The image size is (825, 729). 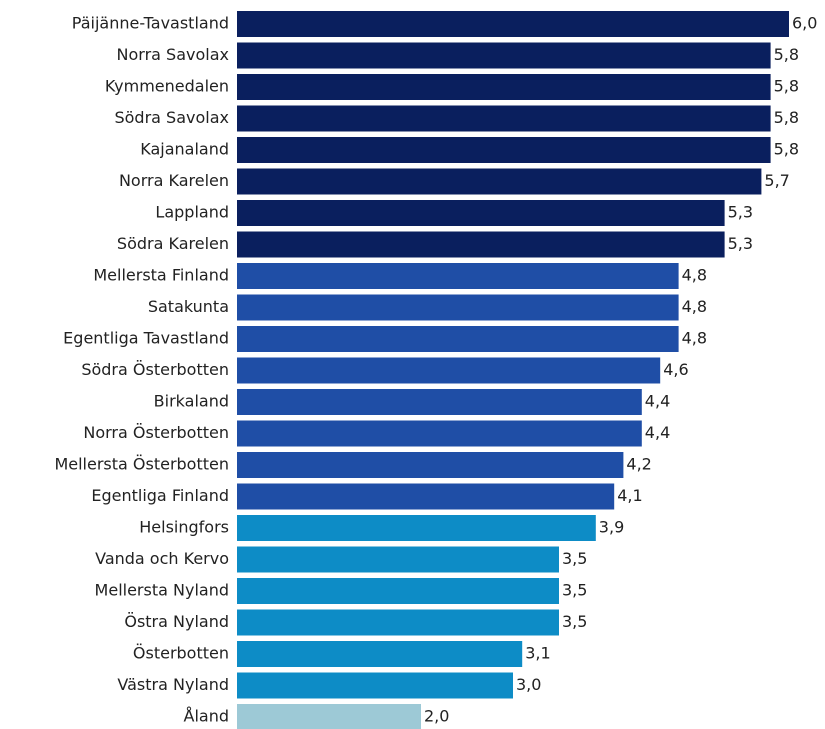 What do you see at coordinates (162, 558) in the screenshot?
I see `y-tick-label: Vanda och Kervo` at bounding box center [162, 558].